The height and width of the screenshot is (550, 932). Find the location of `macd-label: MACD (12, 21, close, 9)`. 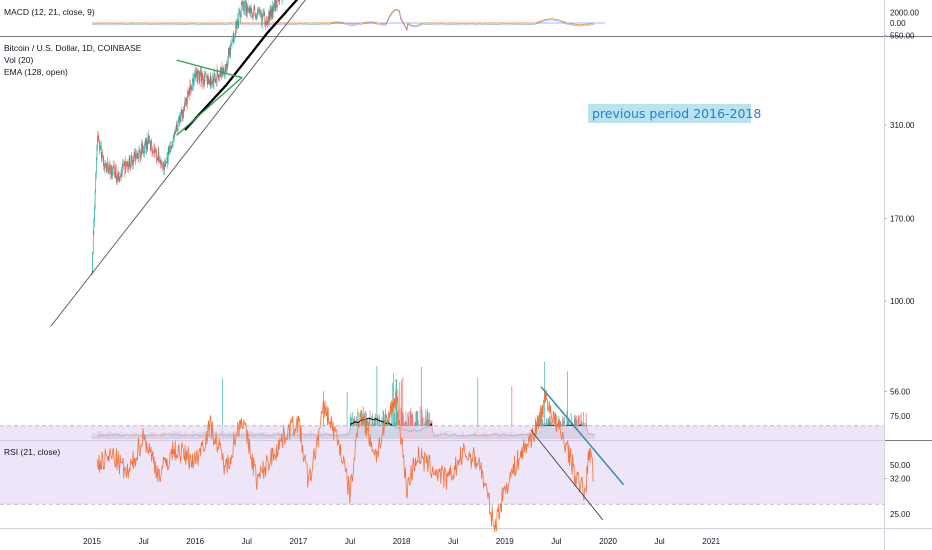

macd-label: MACD (12, 21, close, 9) is located at coordinates (49, 12).